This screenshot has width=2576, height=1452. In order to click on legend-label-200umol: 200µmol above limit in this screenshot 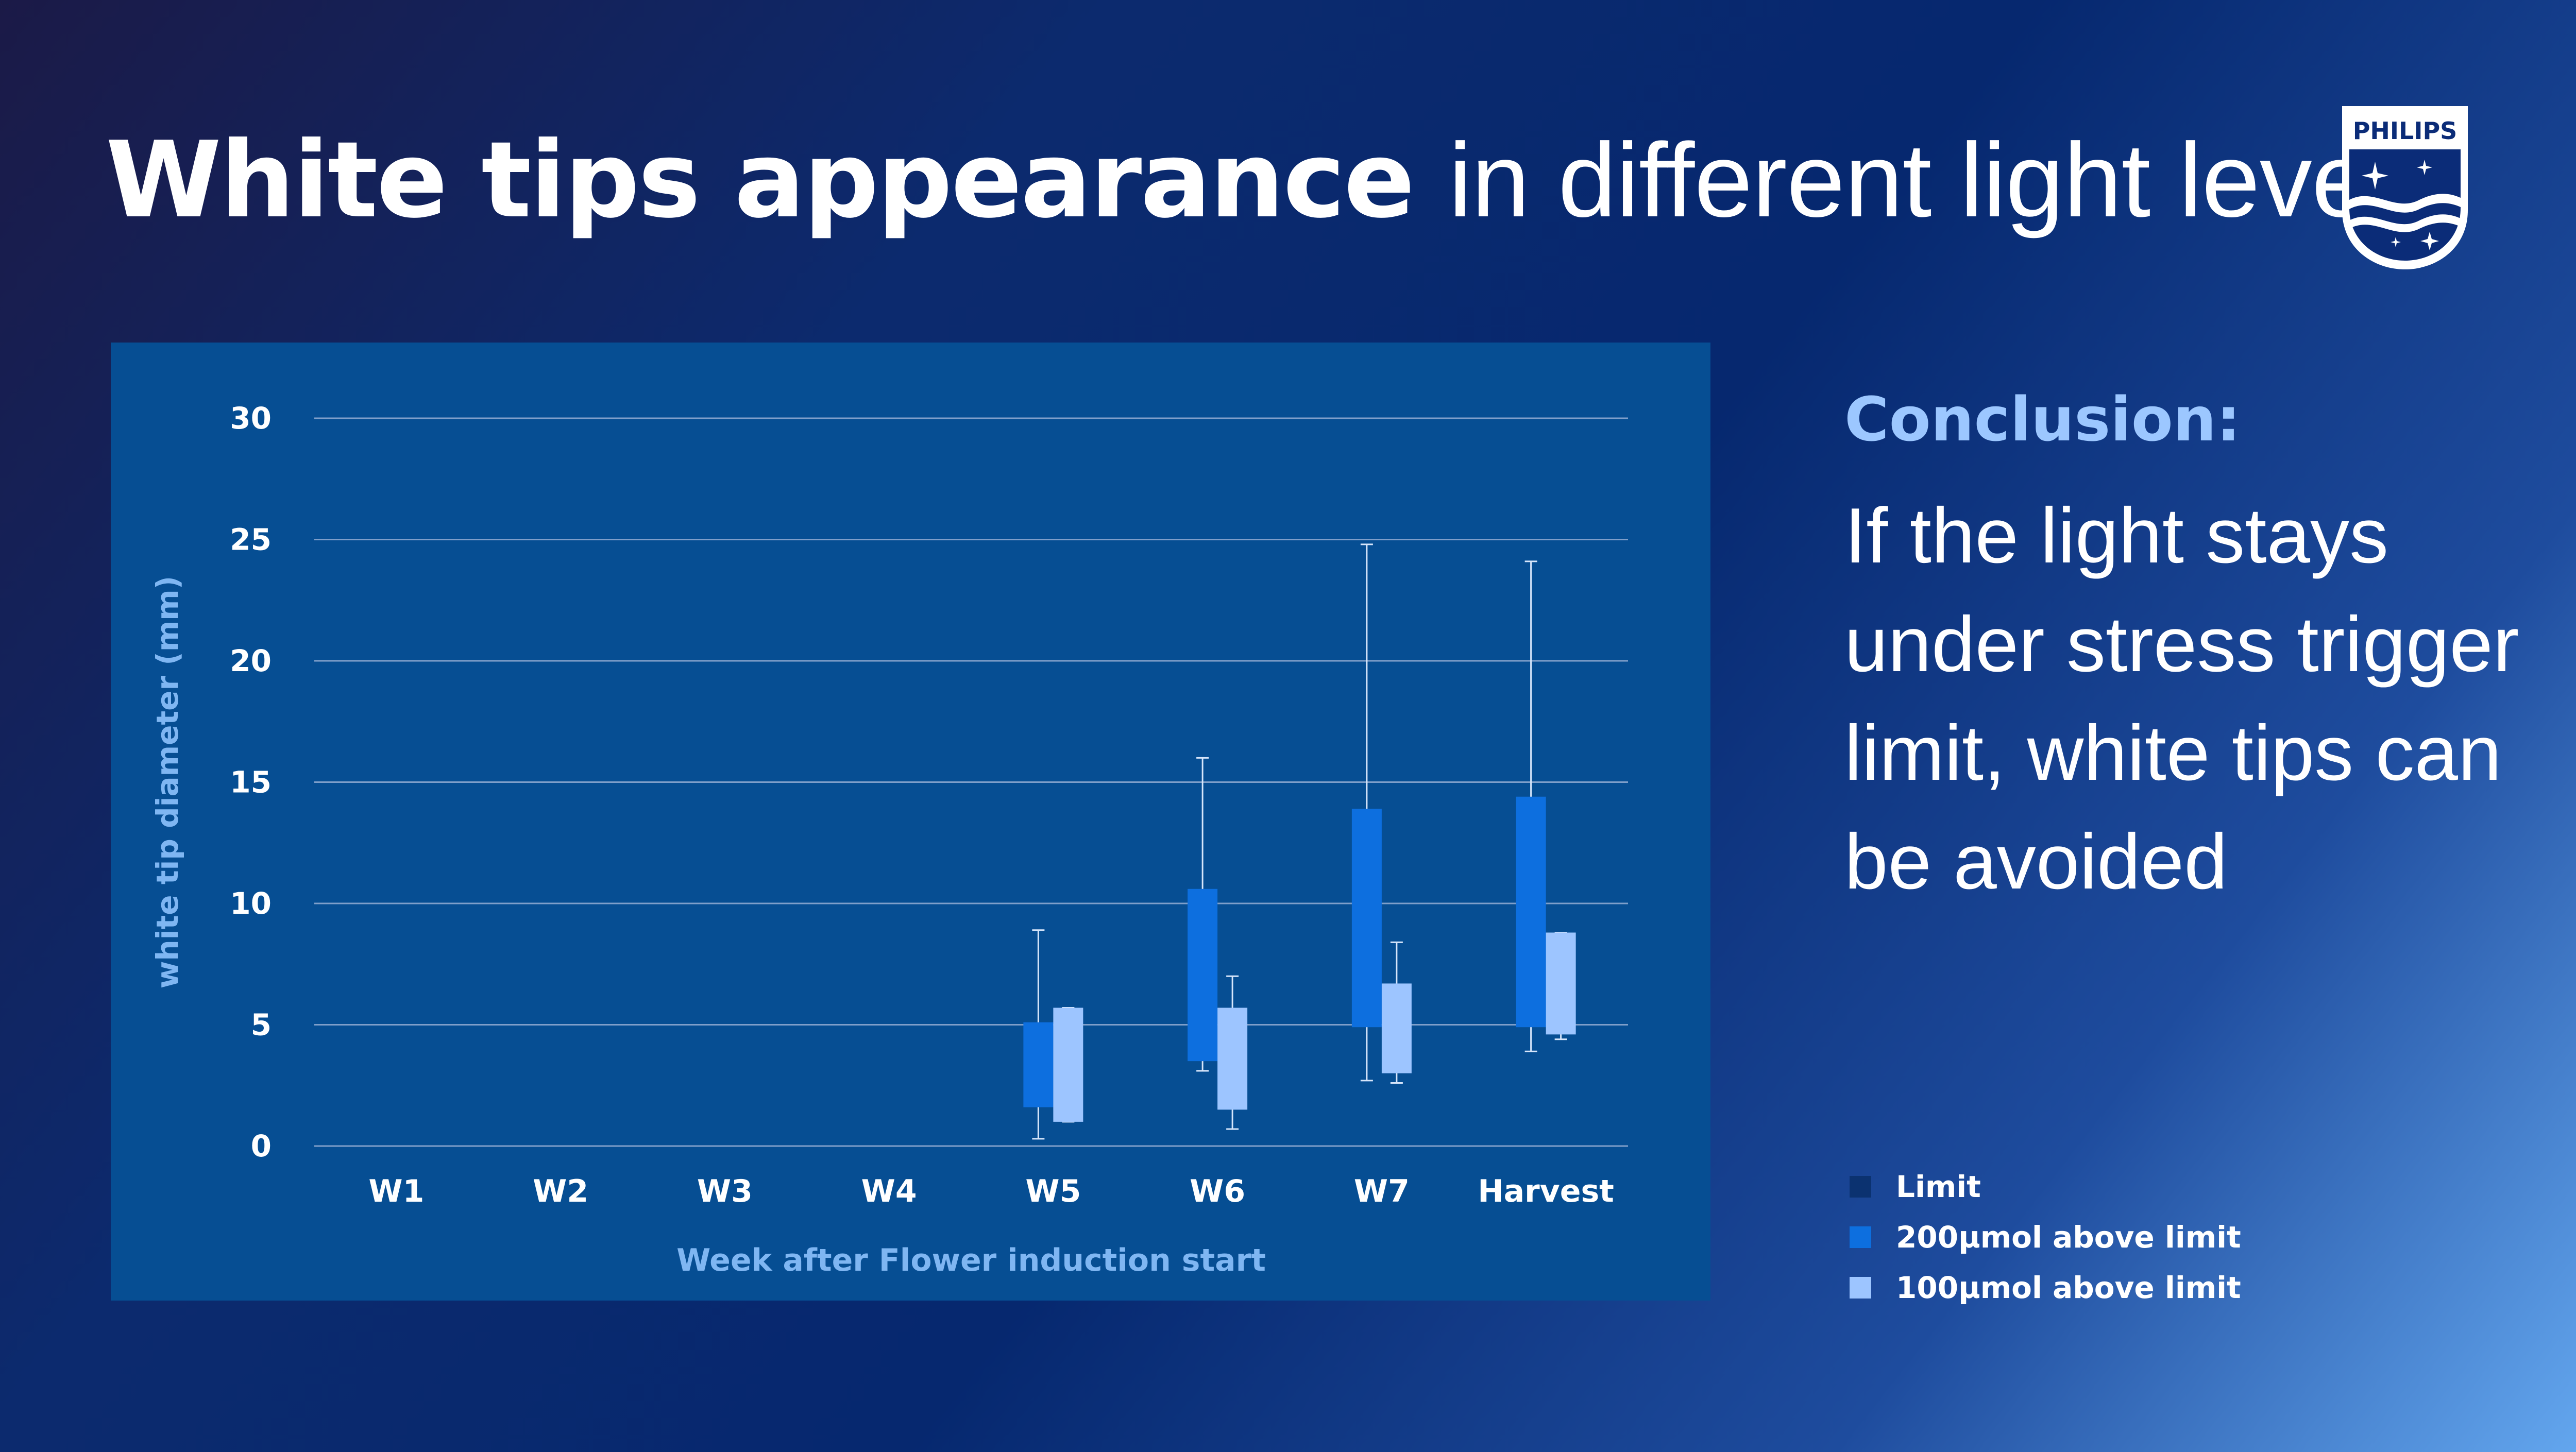, I will do `click(2068, 1237)`.